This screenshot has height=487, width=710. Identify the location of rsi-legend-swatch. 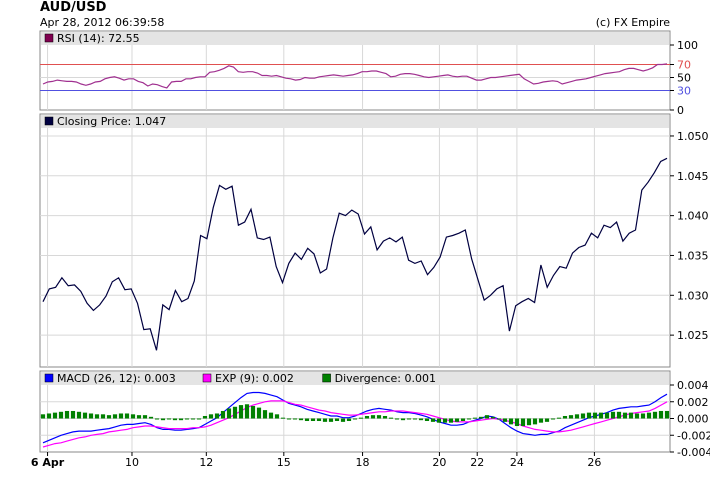
(49, 38).